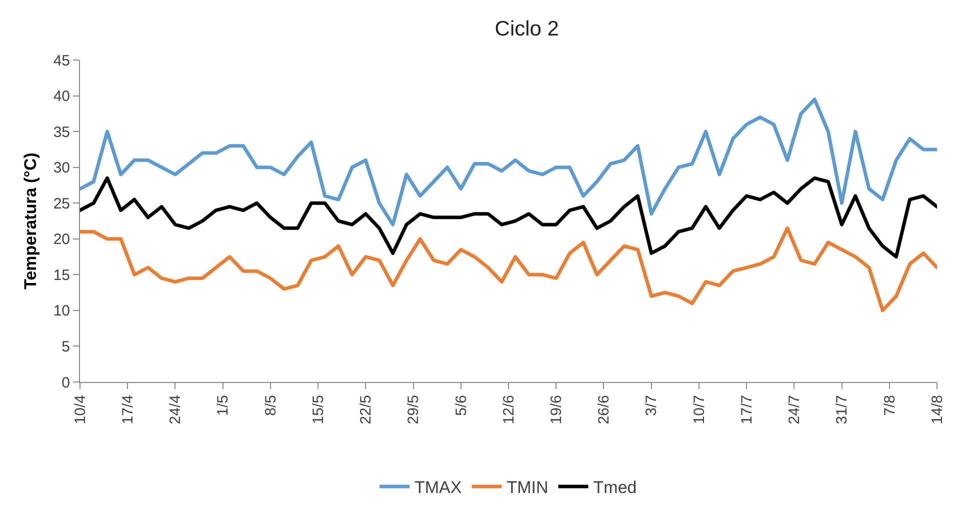 The height and width of the screenshot is (517, 958). Describe the element at coordinates (61, 239) in the screenshot. I see `y-tick-label: 20` at that location.